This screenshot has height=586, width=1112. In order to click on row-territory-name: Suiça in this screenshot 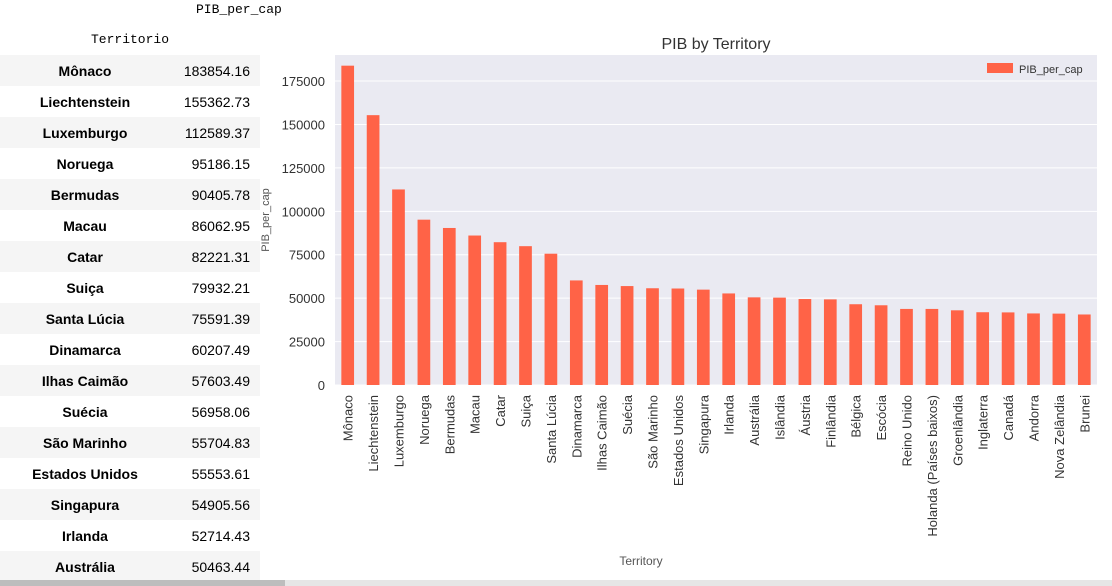, I will do `click(85, 287)`.